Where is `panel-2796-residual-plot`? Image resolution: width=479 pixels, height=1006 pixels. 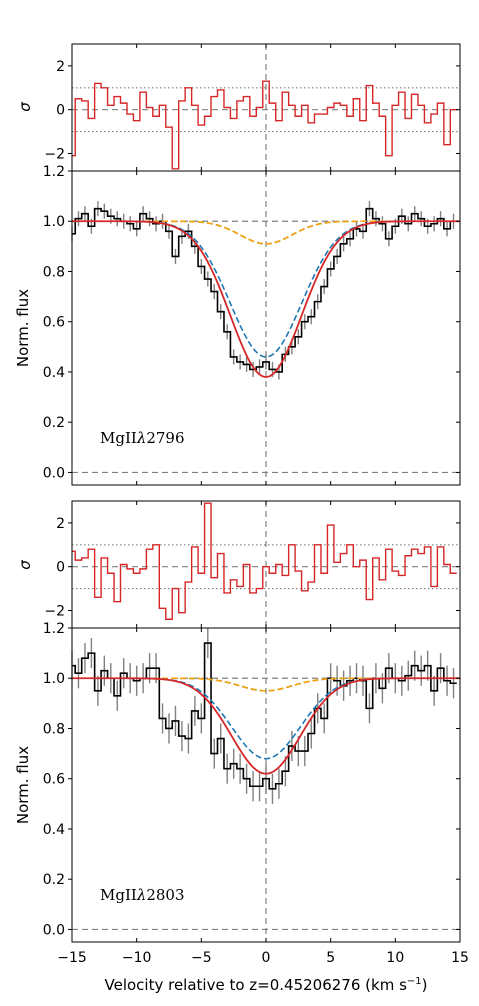 panel-2796-residual-plot is located at coordinates (266, 107).